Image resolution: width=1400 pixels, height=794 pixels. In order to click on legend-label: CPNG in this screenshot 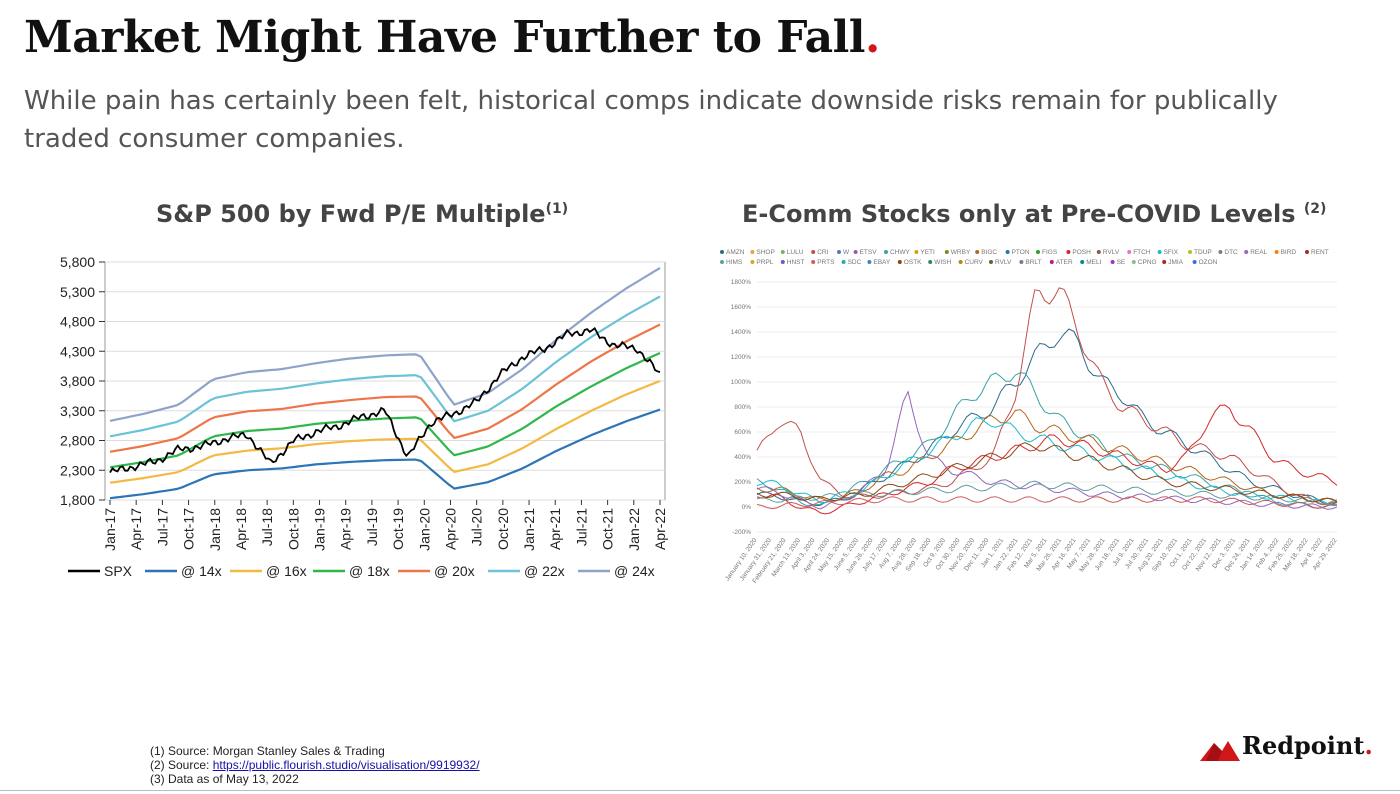, I will do `click(1147, 262)`.